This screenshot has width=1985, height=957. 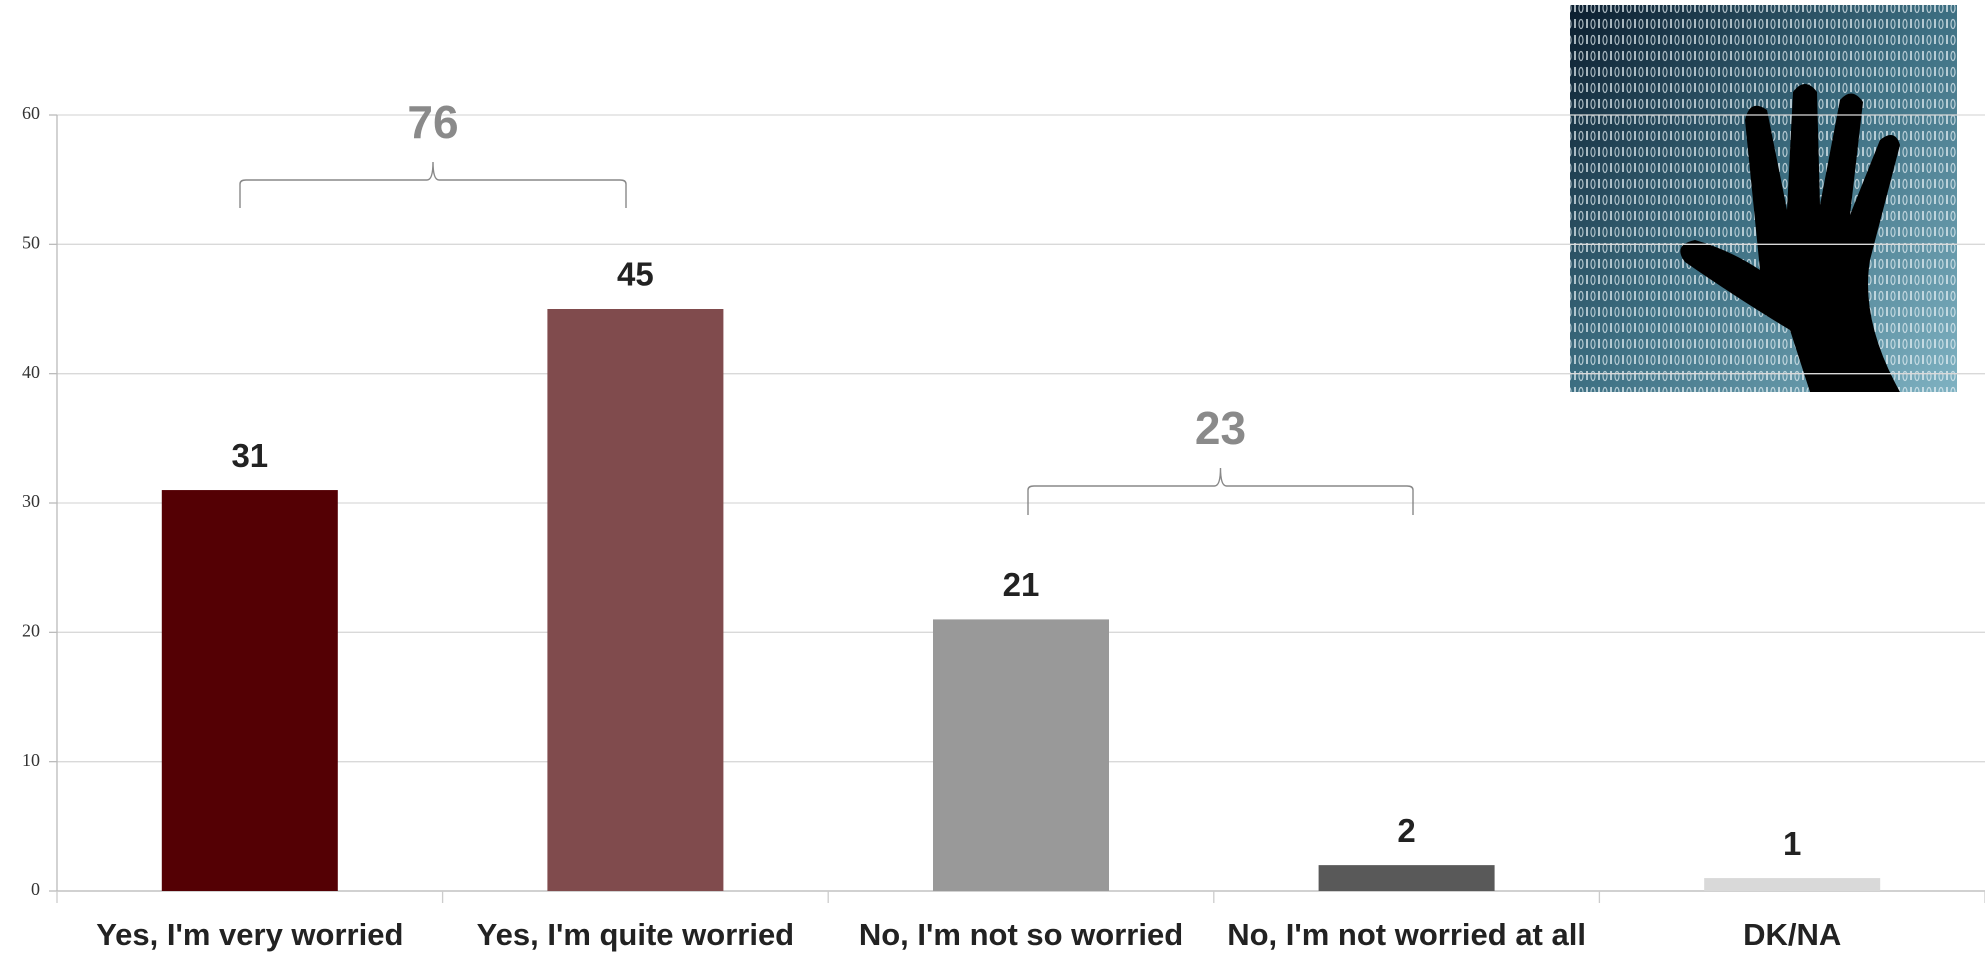 I want to click on value-label: 1, so click(x=1792, y=843).